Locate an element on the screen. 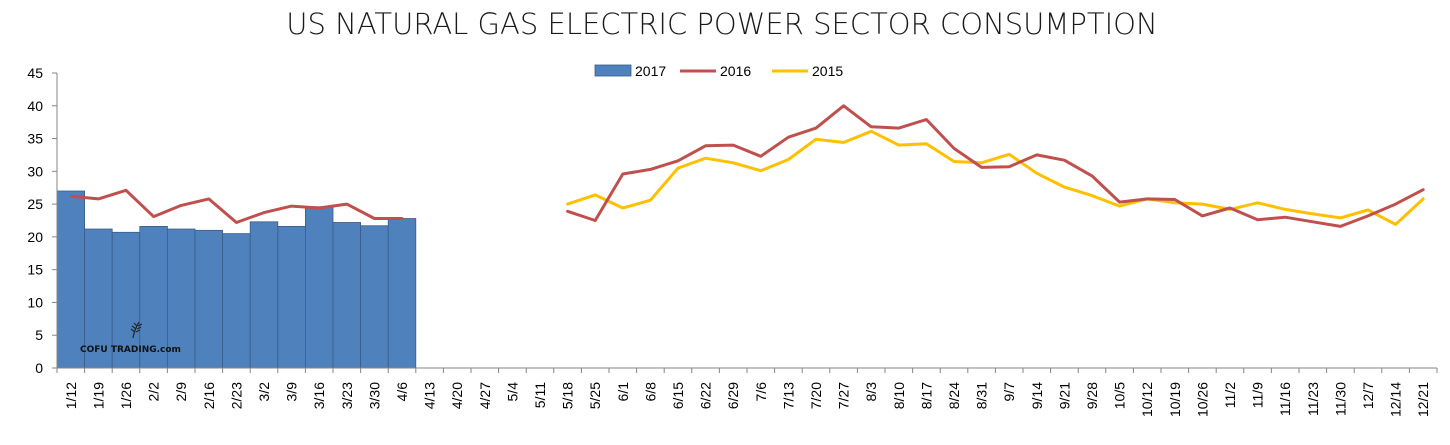 This screenshot has height=445, width=1450. x-tick-label: 8/31 is located at coordinates (982, 395).